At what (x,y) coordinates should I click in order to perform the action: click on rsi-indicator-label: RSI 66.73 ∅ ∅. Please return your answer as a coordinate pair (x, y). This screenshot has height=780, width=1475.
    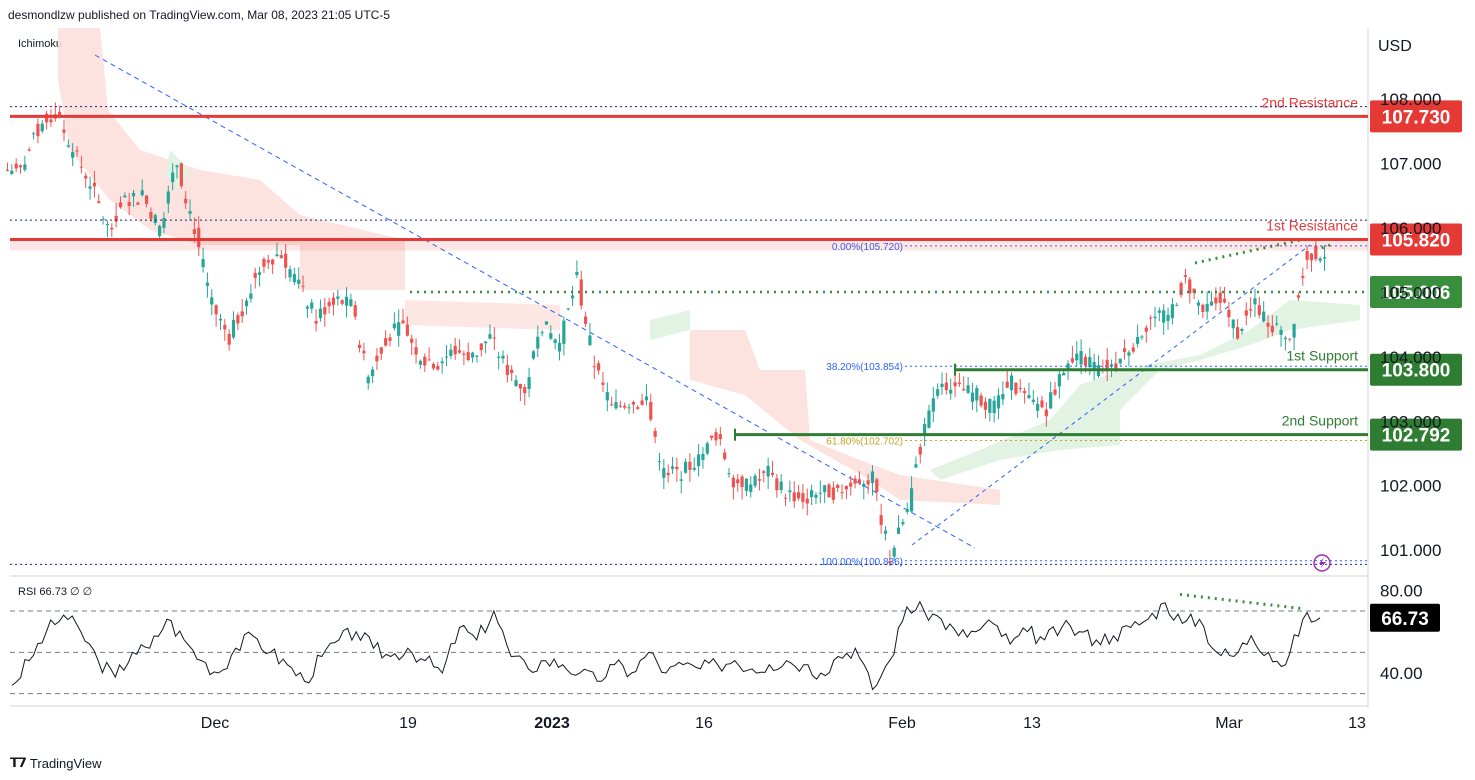
    Looking at the image, I should click on (55, 592).